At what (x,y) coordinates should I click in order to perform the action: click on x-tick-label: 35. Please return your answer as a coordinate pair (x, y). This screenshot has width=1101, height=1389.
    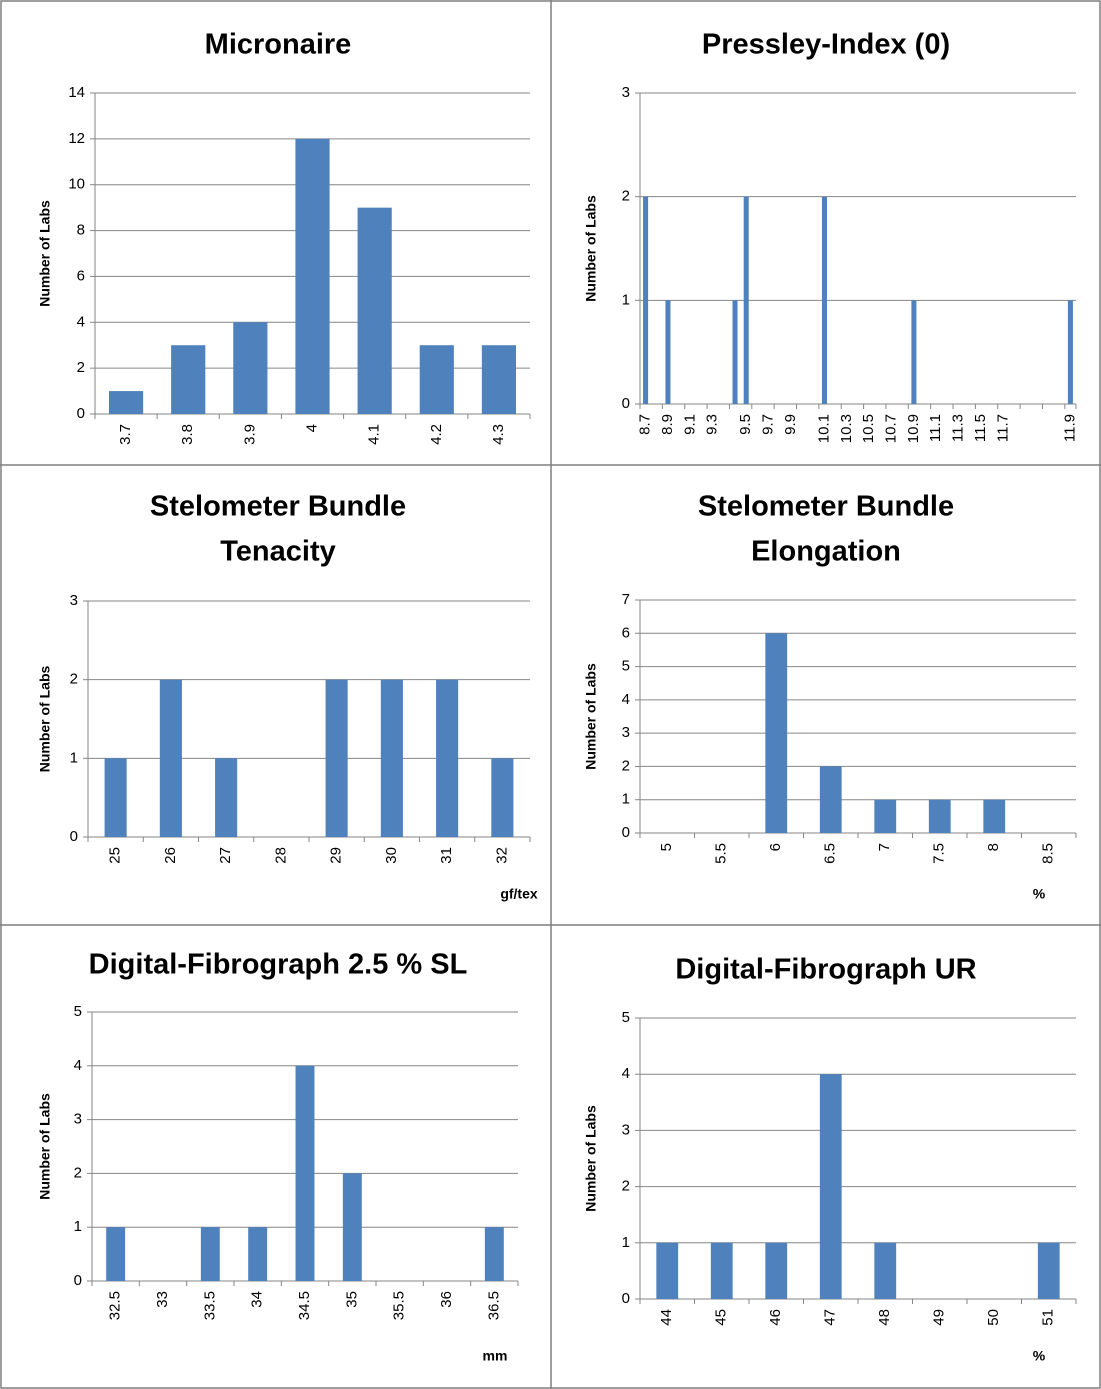
    Looking at the image, I should click on (351, 1299).